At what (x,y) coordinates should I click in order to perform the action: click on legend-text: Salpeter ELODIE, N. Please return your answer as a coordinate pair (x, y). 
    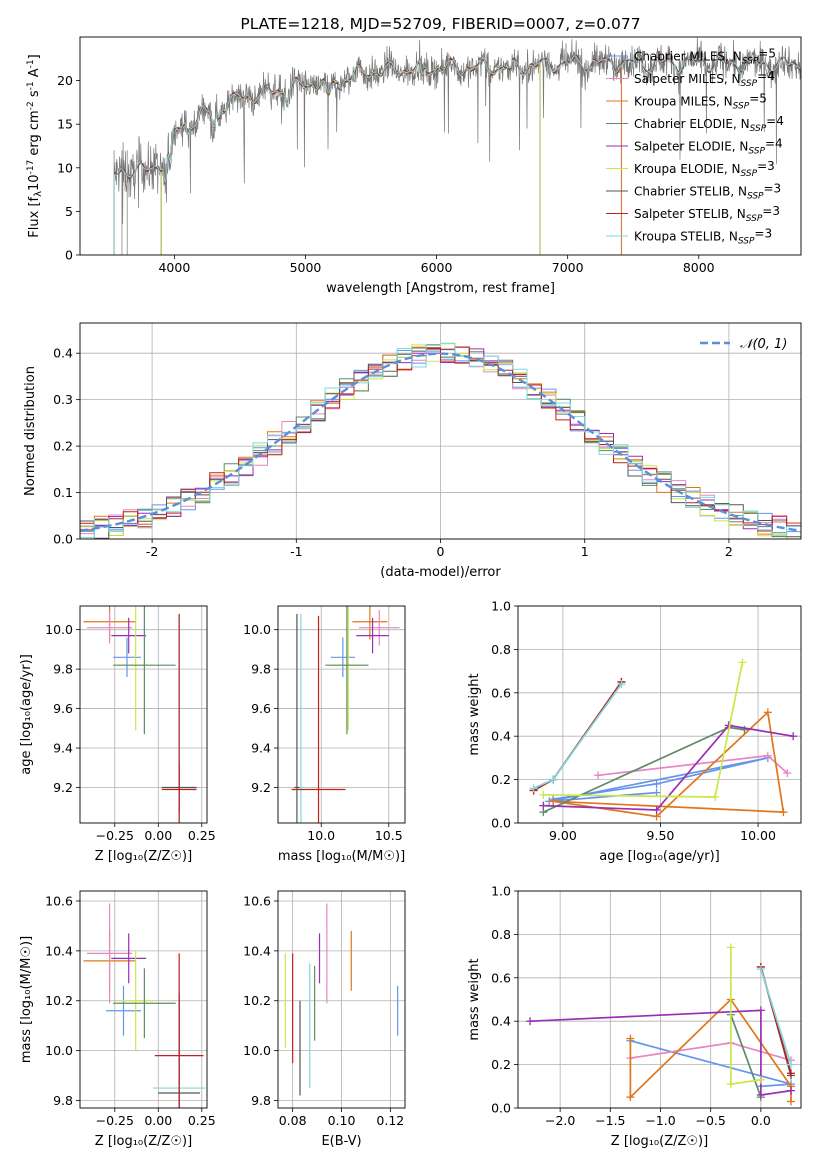
    Looking at the image, I should click on (691, 147).